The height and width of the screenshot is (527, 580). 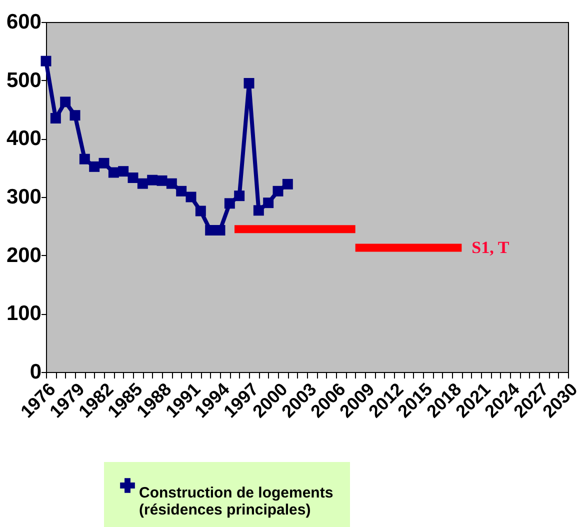 What do you see at coordinates (24, 255) in the screenshot?
I see `y-tick-label: 200` at bounding box center [24, 255].